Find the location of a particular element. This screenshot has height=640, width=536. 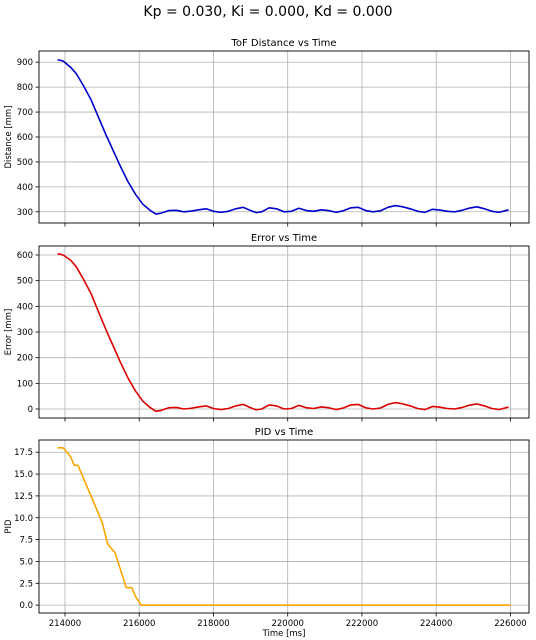

subplot-title: Error vs Time is located at coordinates (284, 238).